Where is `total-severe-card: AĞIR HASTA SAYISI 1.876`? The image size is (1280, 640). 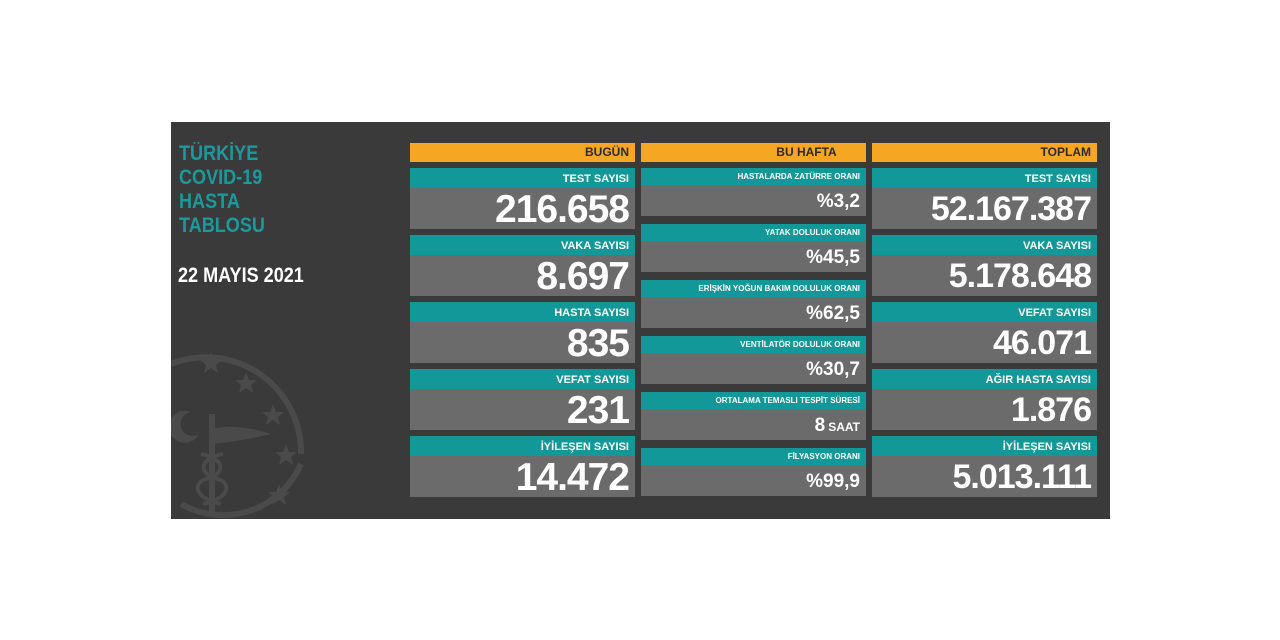
total-severe-card: AĞIR HASTA SAYISI 1.876 is located at coordinates (984, 399).